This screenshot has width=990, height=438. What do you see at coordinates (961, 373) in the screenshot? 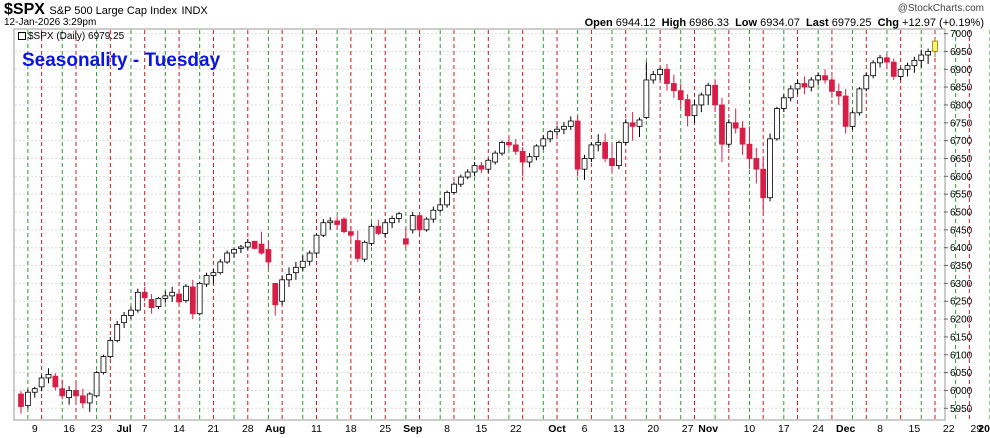
I see `y-tick-label: 6050` at bounding box center [961, 373].